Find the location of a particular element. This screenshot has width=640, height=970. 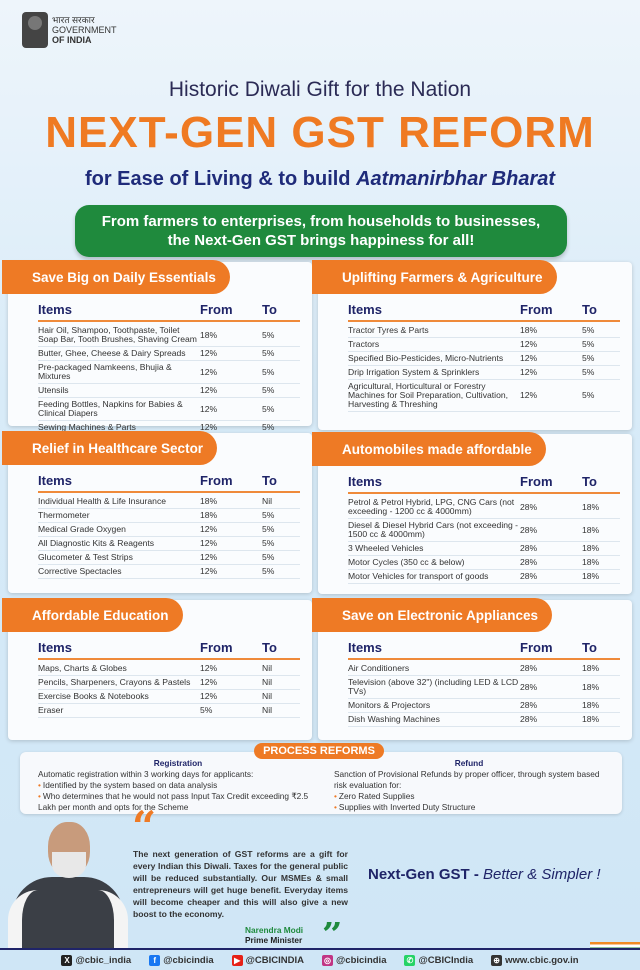

table-row: Glucometer & Test Strips 12% 5% is located at coordinates (169, 558).